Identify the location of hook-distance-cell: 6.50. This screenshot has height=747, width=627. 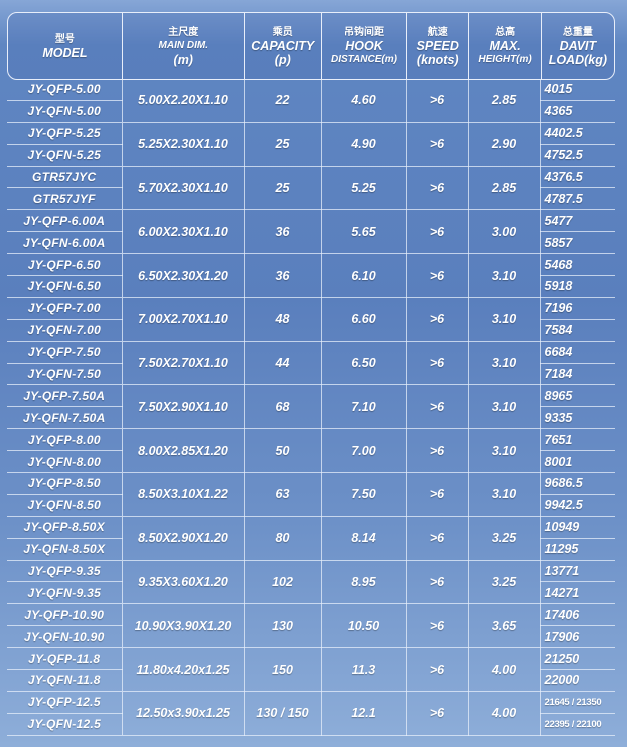
(364, 363).